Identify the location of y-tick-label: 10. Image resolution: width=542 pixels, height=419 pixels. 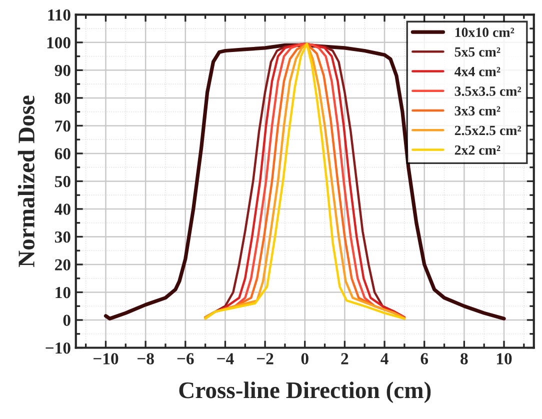
(63, 292).